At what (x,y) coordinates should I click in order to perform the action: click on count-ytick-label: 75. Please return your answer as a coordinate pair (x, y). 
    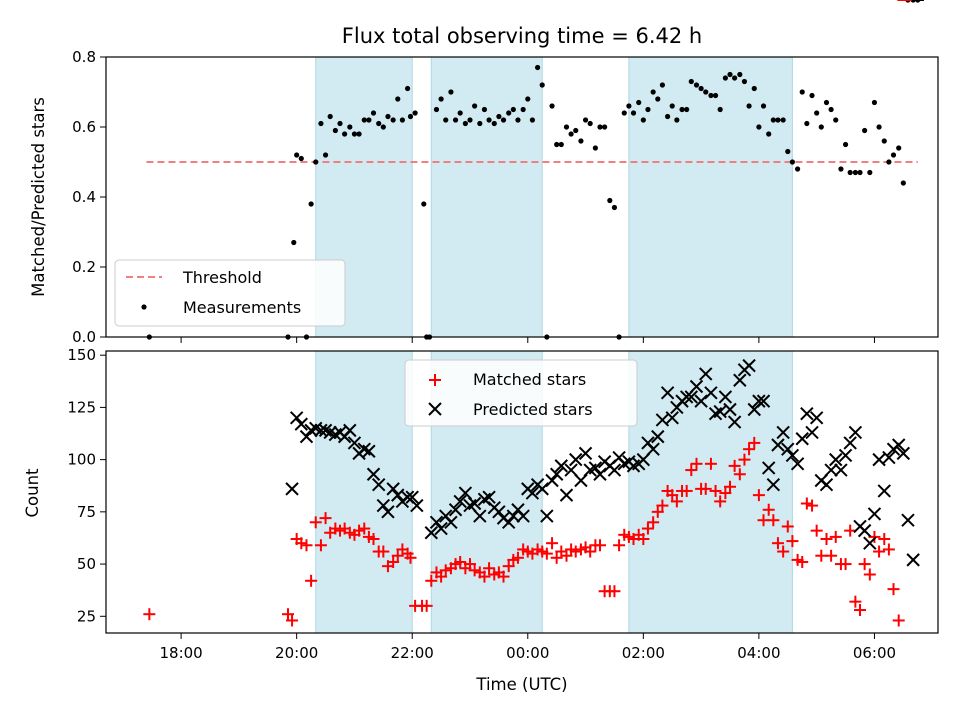
    Looking at the image, I should click on (86, 512).